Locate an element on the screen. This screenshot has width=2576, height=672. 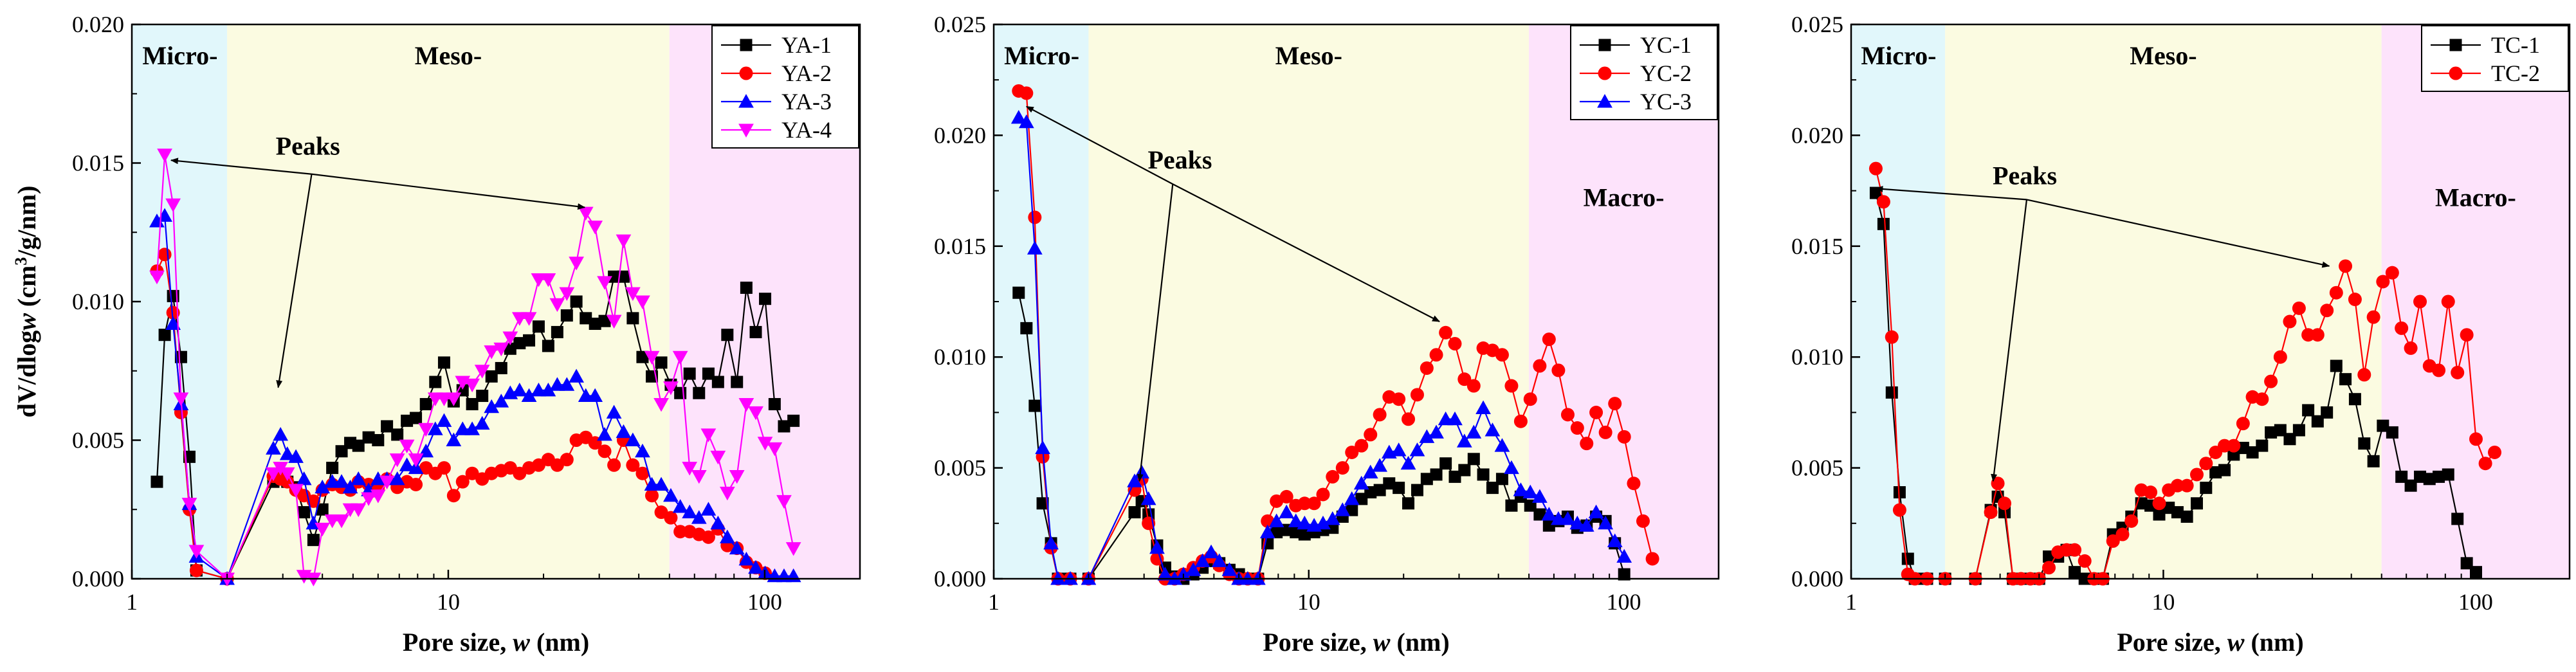
region-meso is located at coordinates (1309, 301).